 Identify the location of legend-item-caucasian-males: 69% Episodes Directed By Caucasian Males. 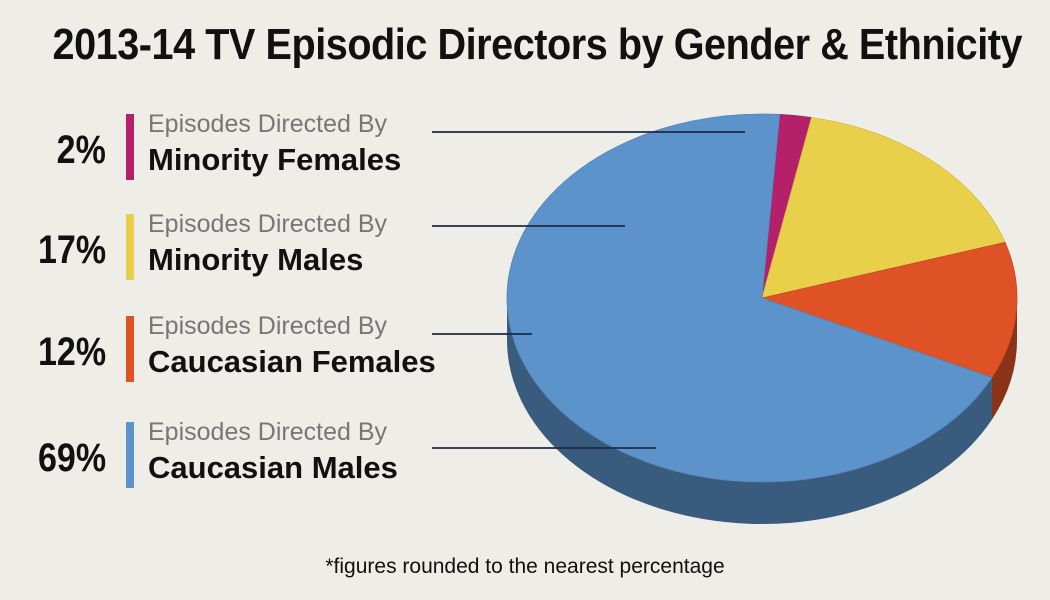
(260, 455).